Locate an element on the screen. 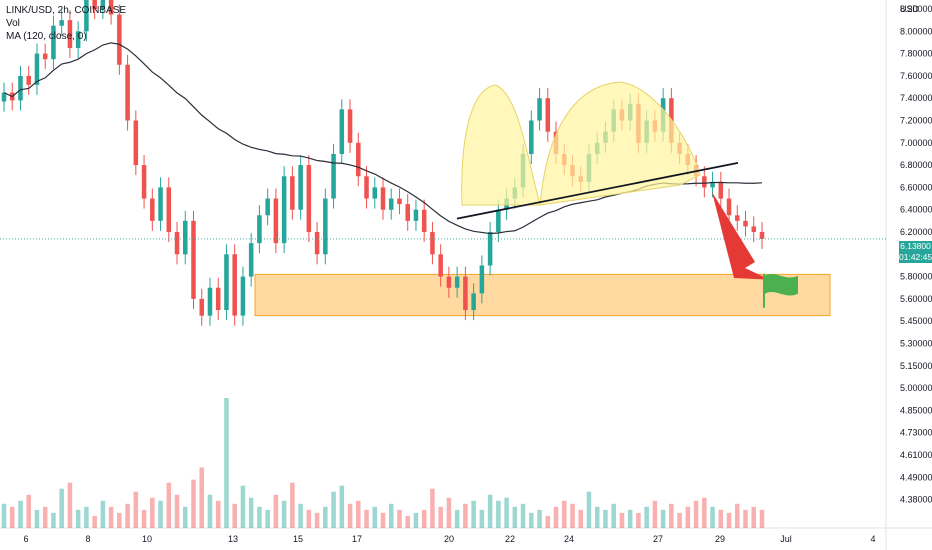 The width and height of the screenshot is (932, 550). y-tick-label: 5.00000 is located at coordinates (916, 388).